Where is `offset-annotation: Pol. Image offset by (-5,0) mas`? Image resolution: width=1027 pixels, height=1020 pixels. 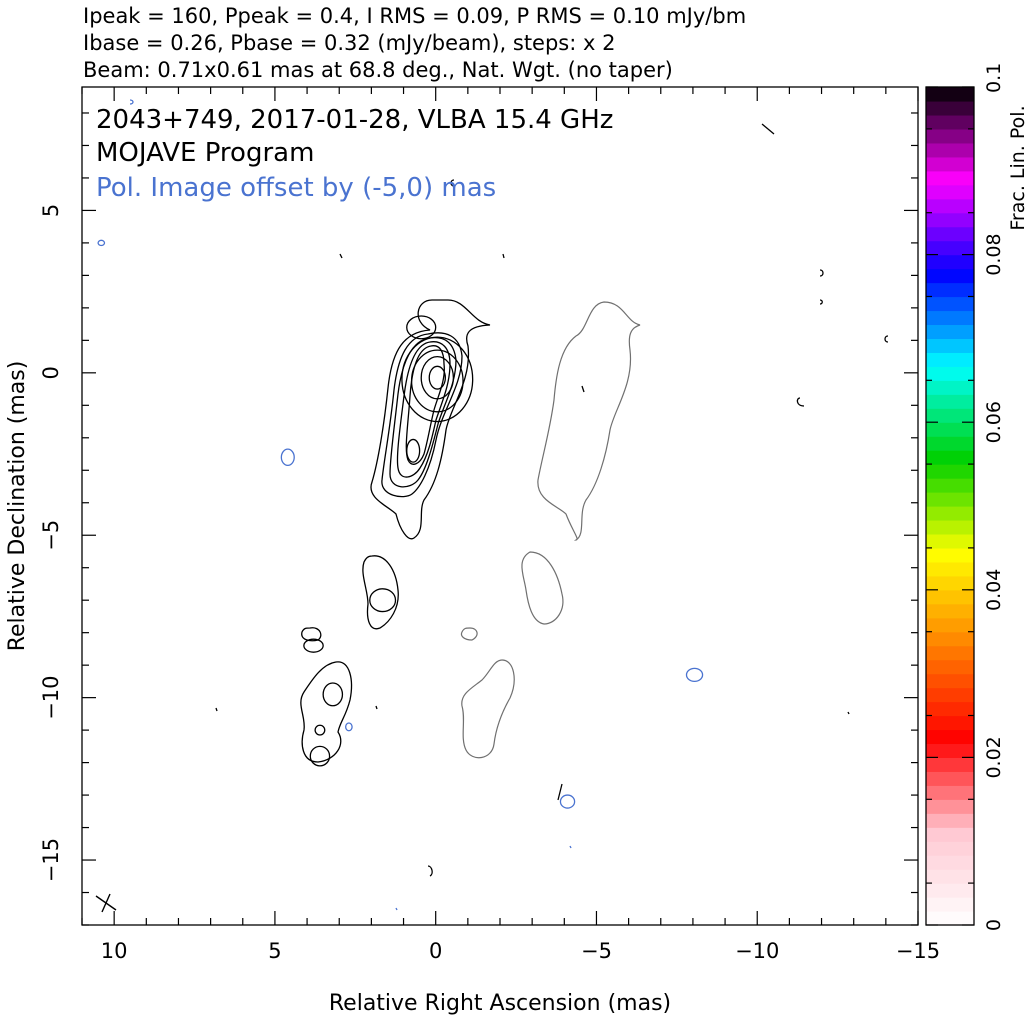 offset-annotation: Pol. Image offset by (-5,0) mas is located at coordinates (296, 188).